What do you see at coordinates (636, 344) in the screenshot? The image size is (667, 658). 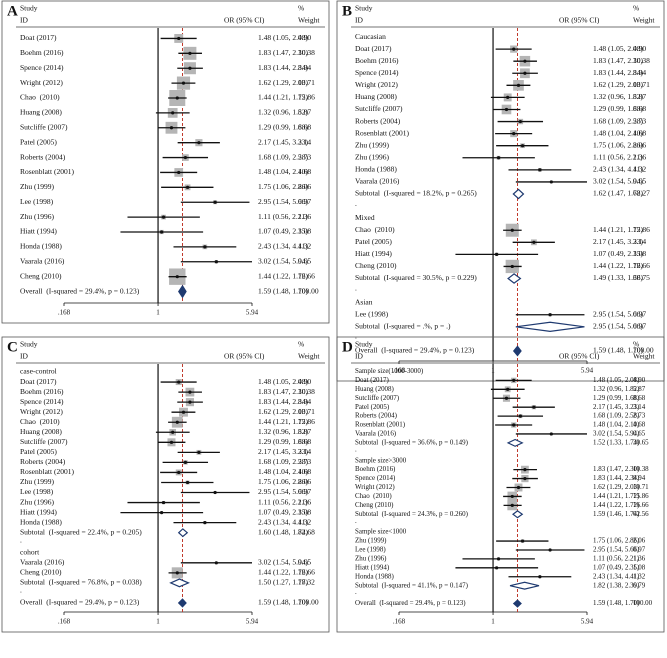 I see `header-pct: %` at bounding box center [636, 344].